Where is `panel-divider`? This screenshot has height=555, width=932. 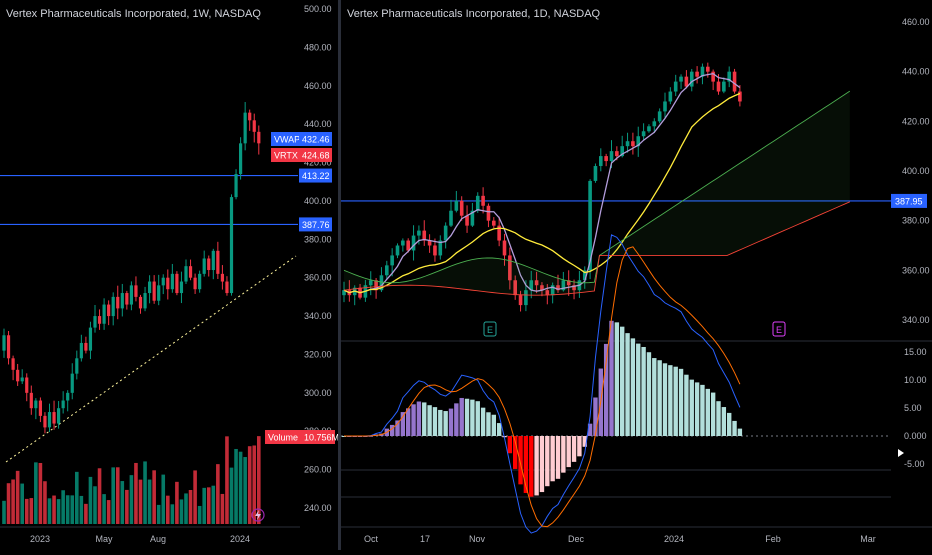
panel-divider is located at coordinates (339, 275).